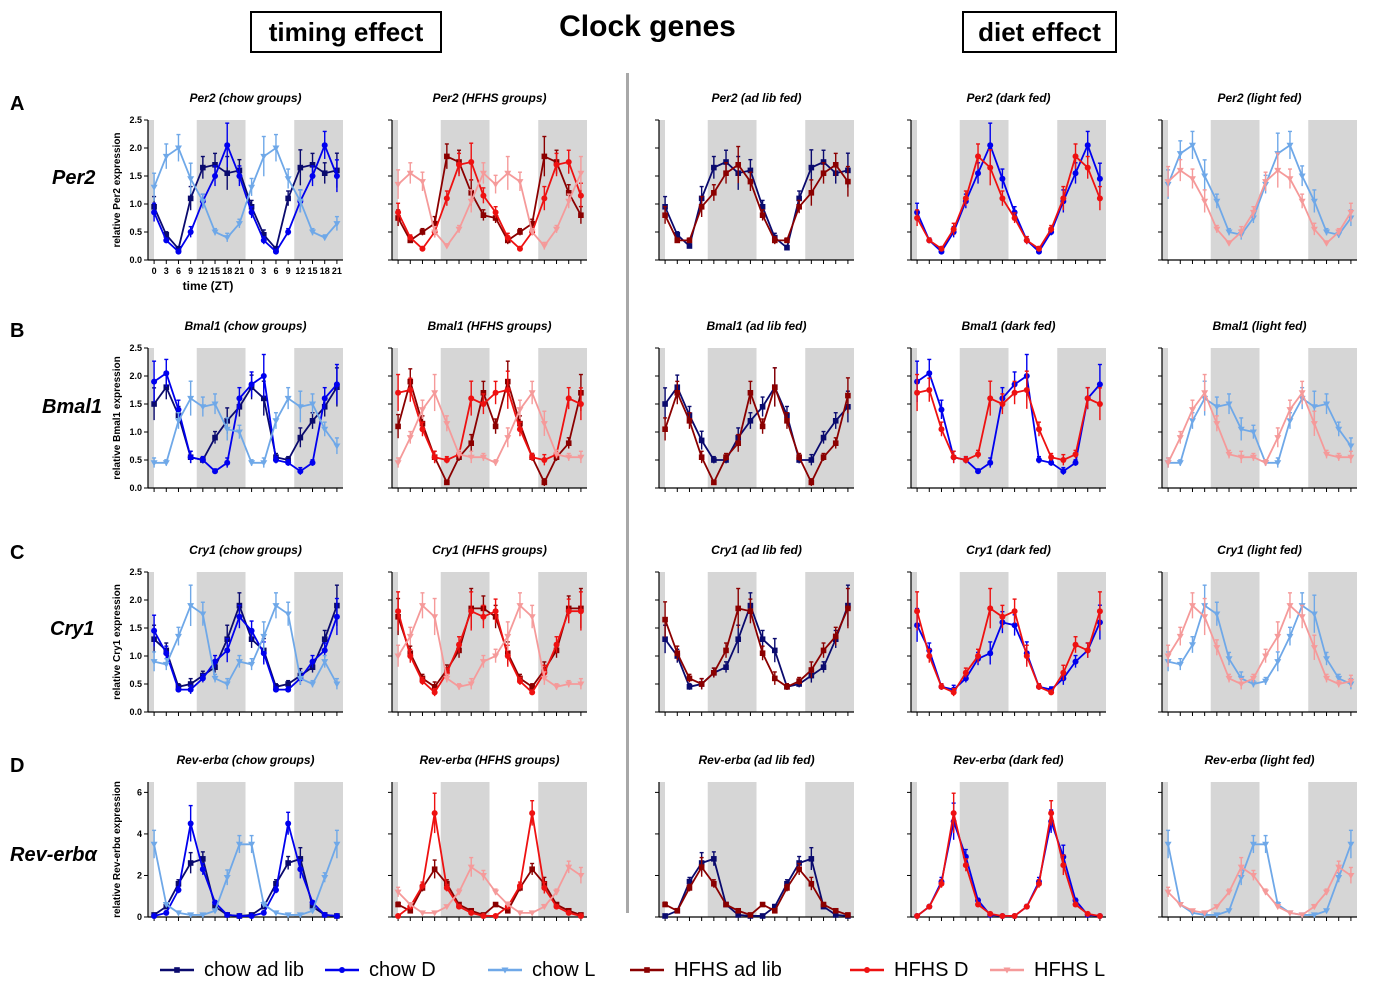 This screenshot has width=1375, height=983. Describe the element at coordinates (756, 326) in the screenshot. I see `panel-title: Bmal1 (ad lib fed)` at that location.